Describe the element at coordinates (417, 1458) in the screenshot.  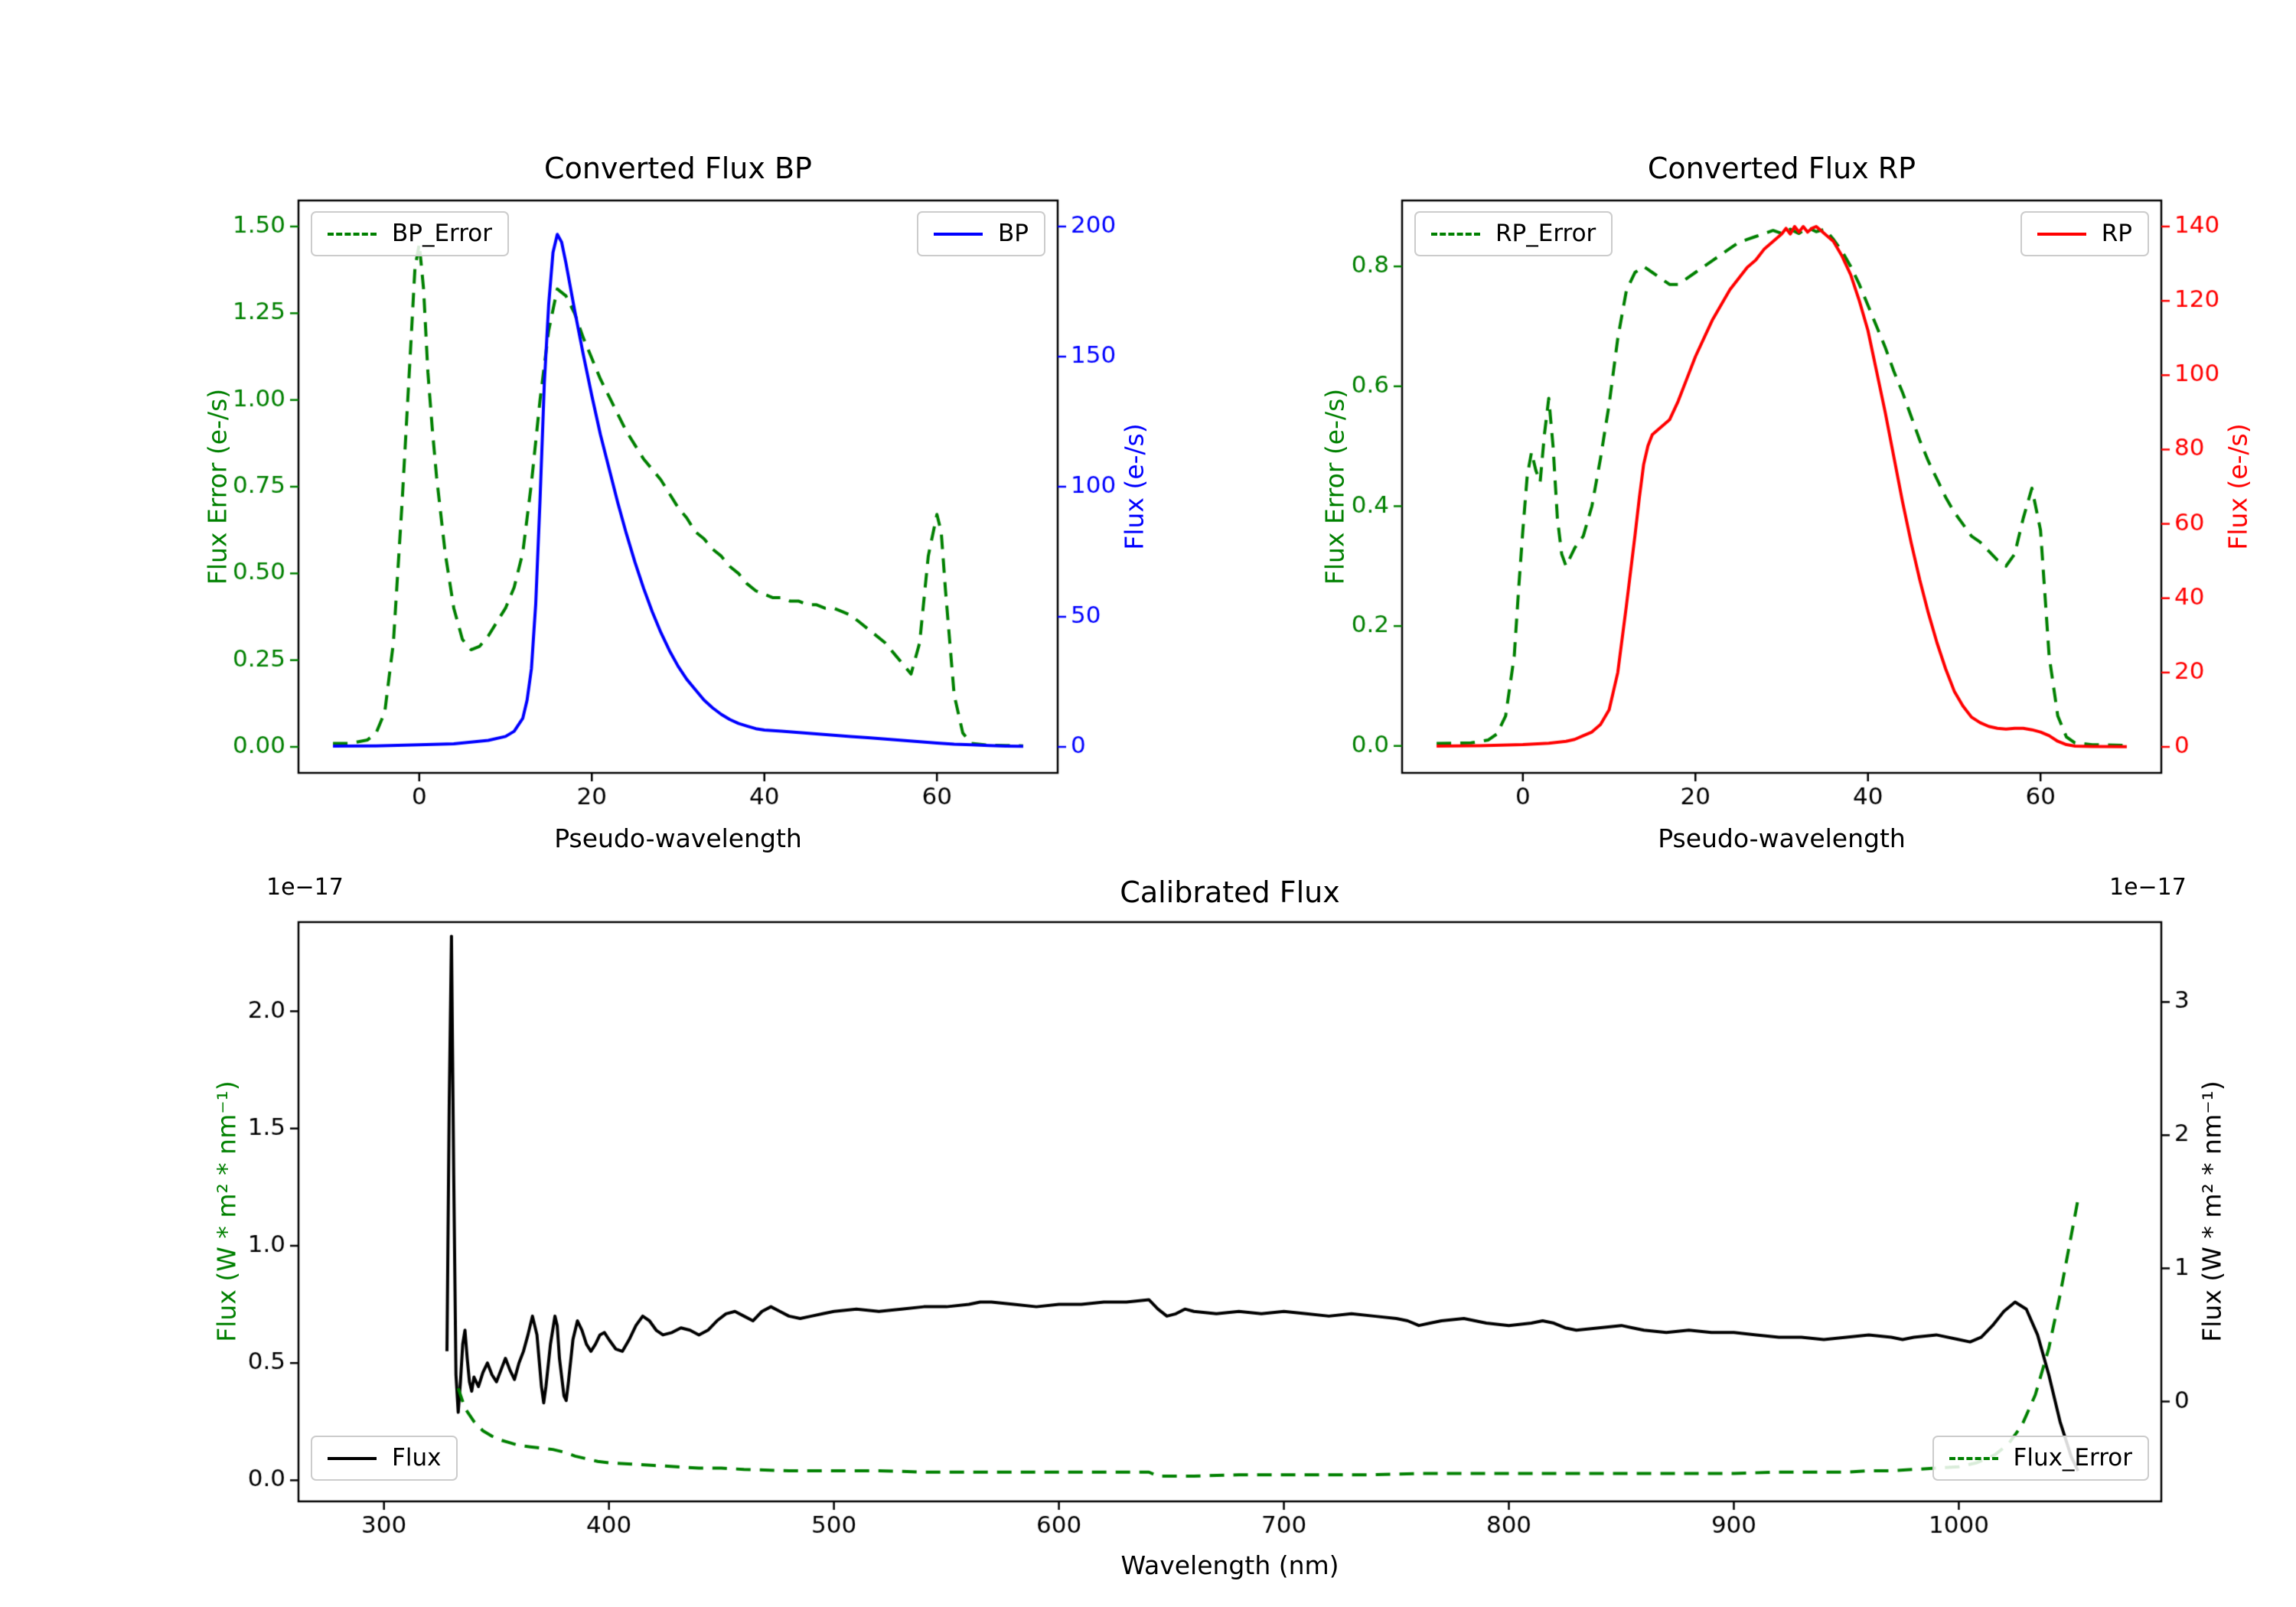
I see `legend-label: Flux` at that location.